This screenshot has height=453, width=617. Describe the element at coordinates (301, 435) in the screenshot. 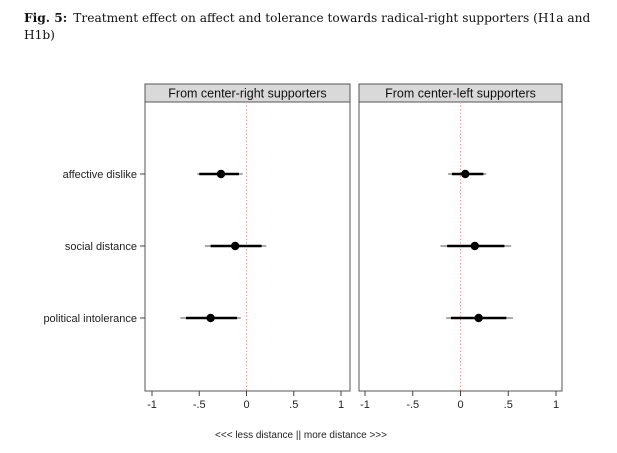

I see `x-axis-label: <<< less distance || more distance >>>` at that location.